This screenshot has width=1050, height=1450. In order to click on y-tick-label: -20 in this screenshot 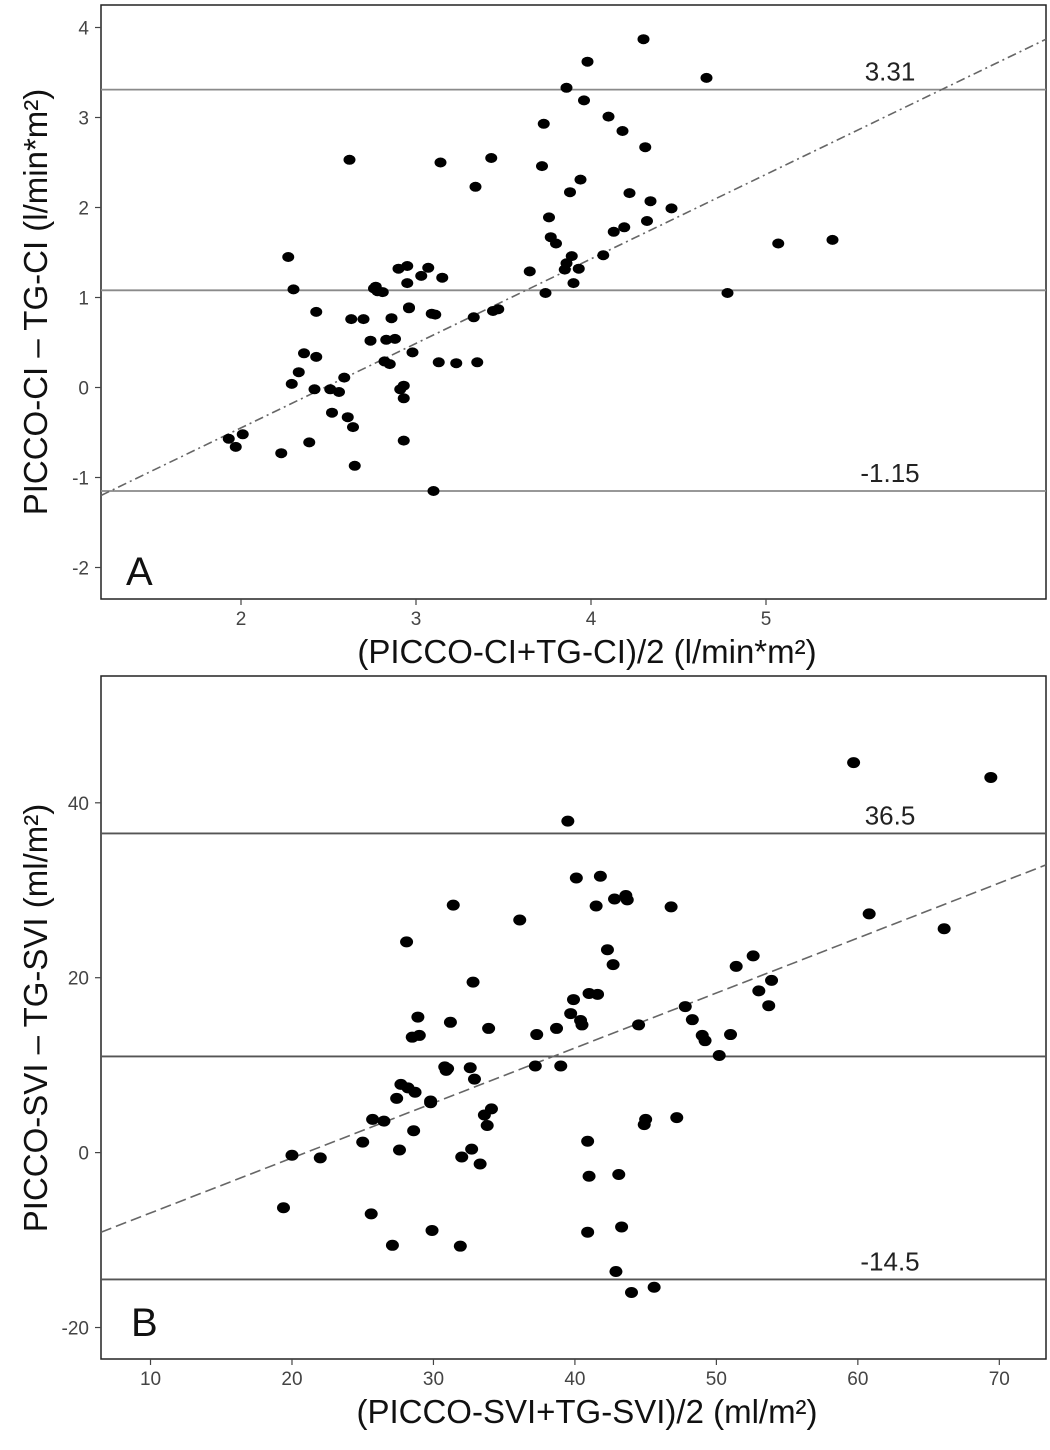, I will do `click(75, 1329)`.